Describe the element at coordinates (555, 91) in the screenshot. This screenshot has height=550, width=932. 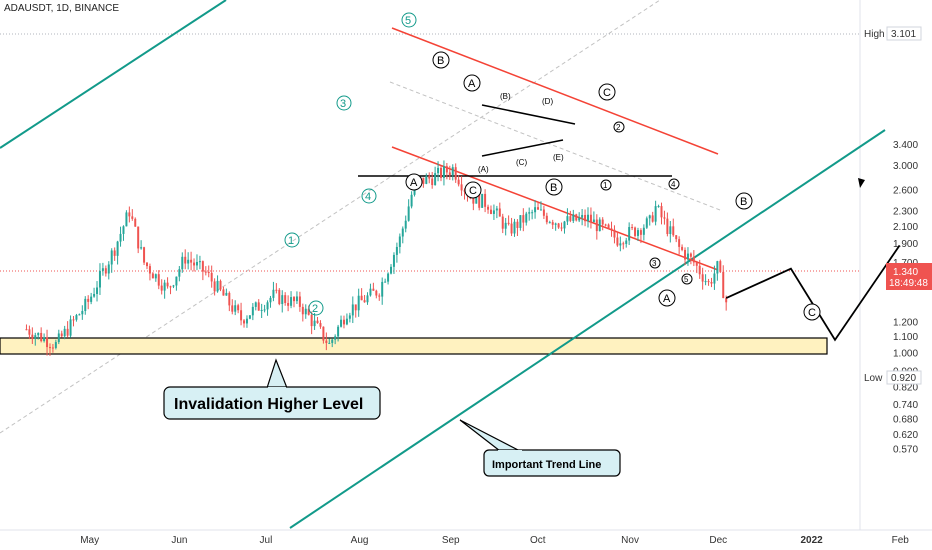
I see `channel-upper-line` at that location.